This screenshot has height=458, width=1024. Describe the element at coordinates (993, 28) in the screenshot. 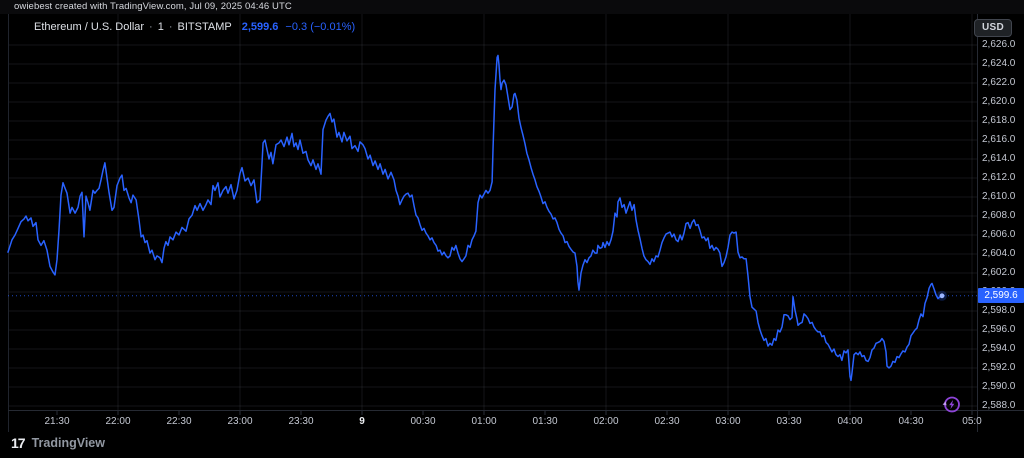

I see `currency-badge: USD` at that location.